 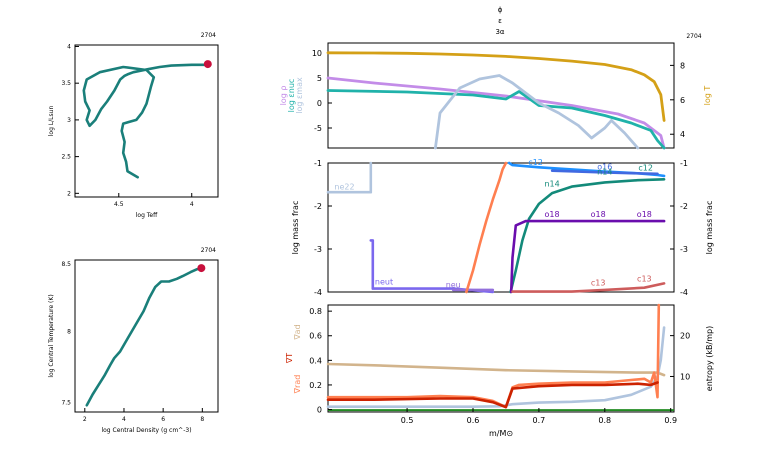 What do you see at coordinates (684, 163) in the screenshot?
I see `mid-rtick-label: -1` at bounding box center [684, 163].